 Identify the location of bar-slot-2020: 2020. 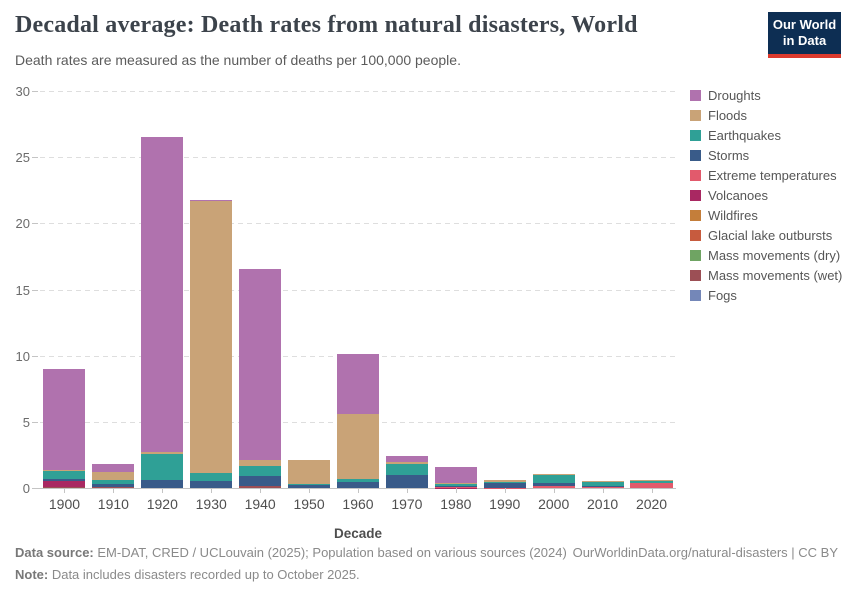
(651, 301).